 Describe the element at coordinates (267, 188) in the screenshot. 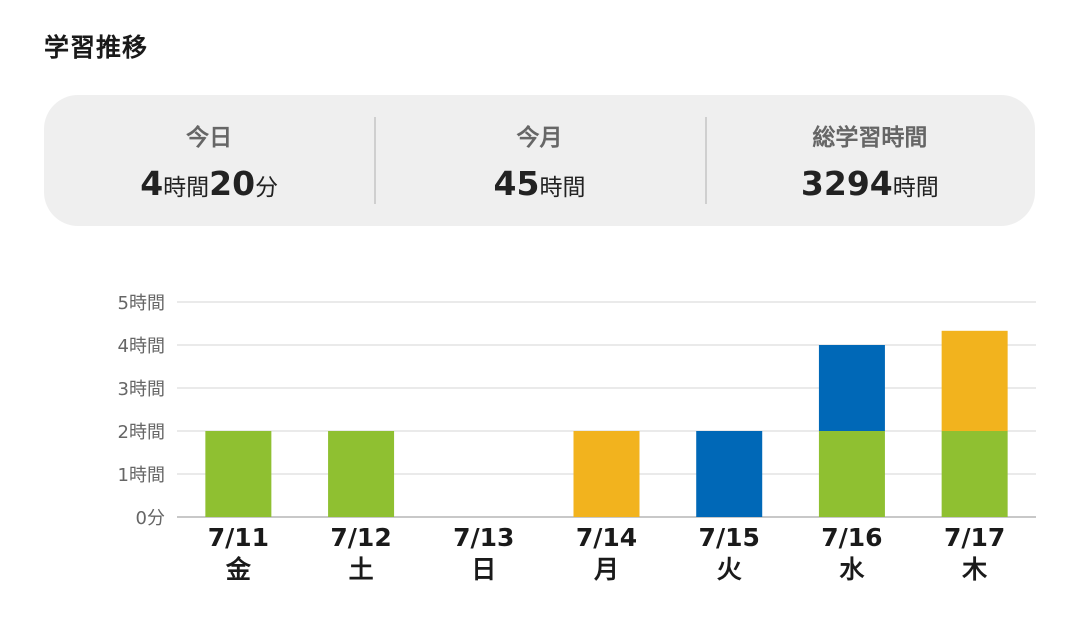

I see `stat-today-minutes-unit: 分` at that location.